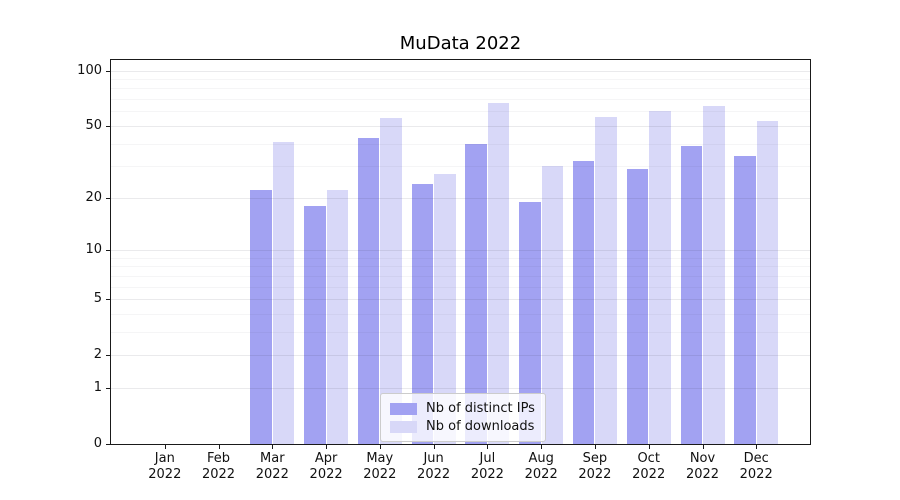  What do you see at coordinates (595, 466) in the screenshot?
I see `x-tick-label: Sep 2022` at bounding box center [595, 466].